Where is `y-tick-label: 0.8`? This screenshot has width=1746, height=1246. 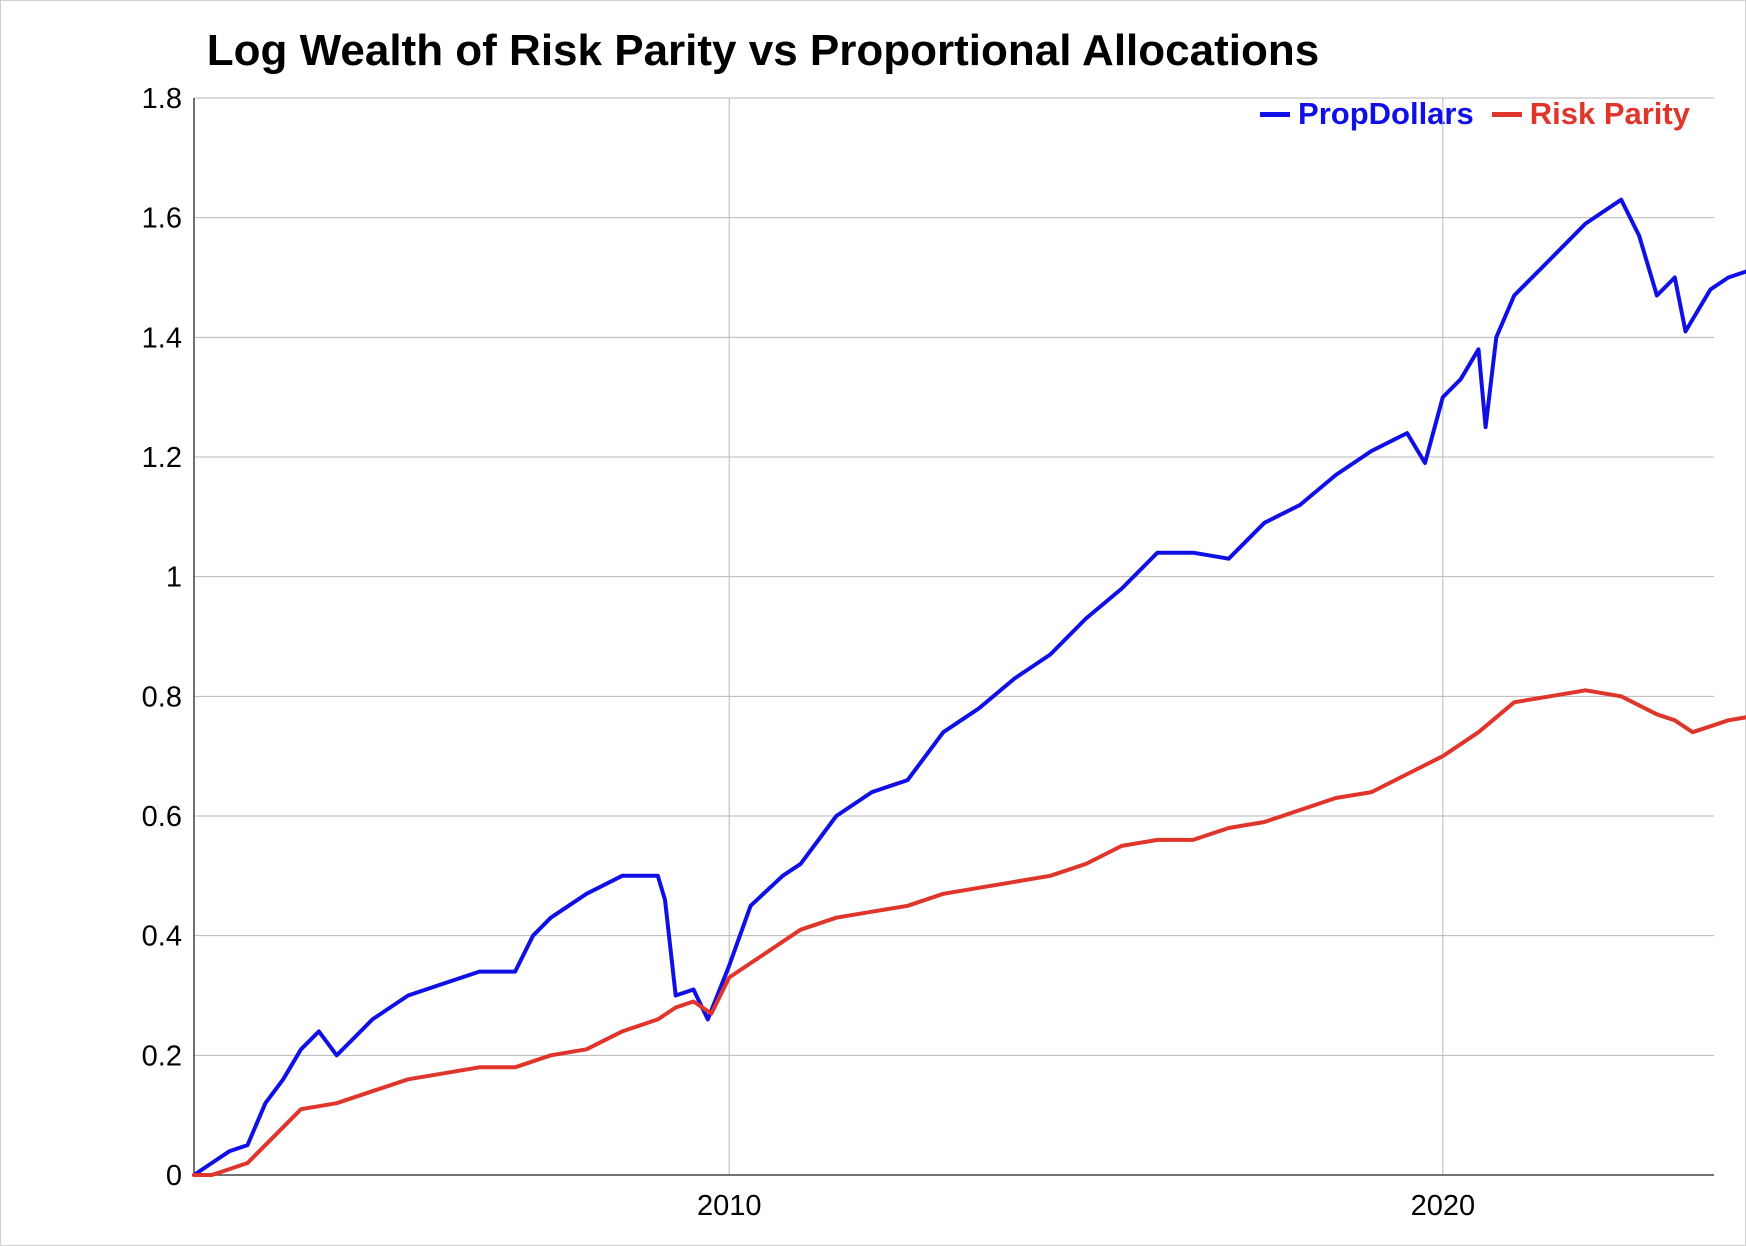
y-tick-label: 0.8 is located at coordinates (162, 697).